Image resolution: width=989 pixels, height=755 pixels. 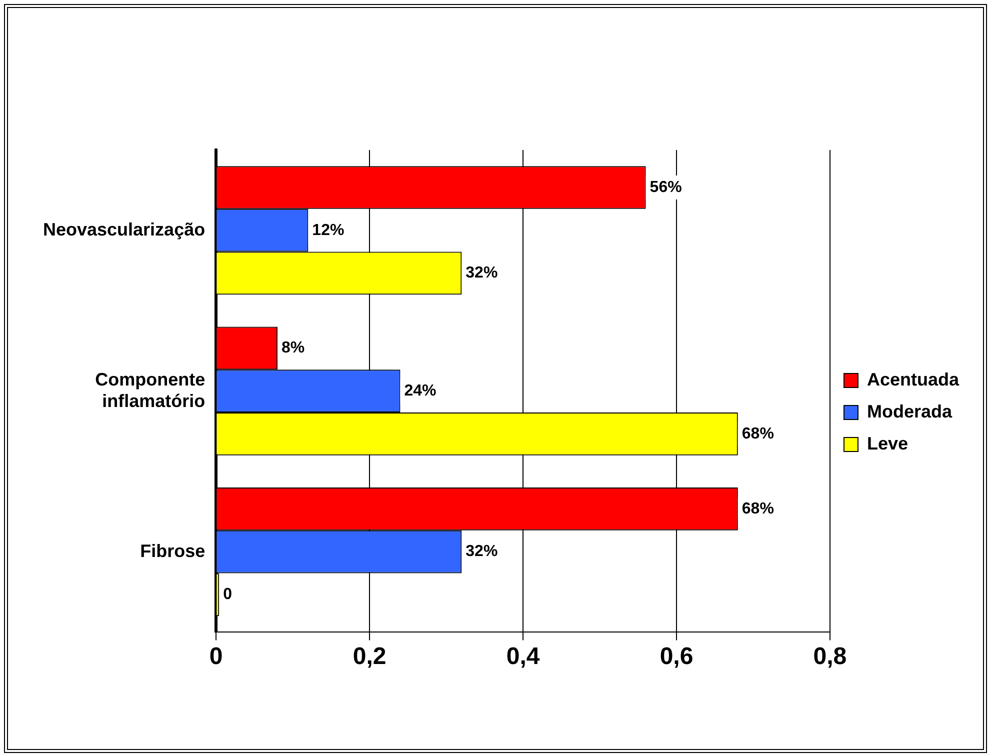 What do you see at coordinates (124, 229) in the screenshot?
I see `y-tick-label: Neovascularização` at bounding box center [124, 229].